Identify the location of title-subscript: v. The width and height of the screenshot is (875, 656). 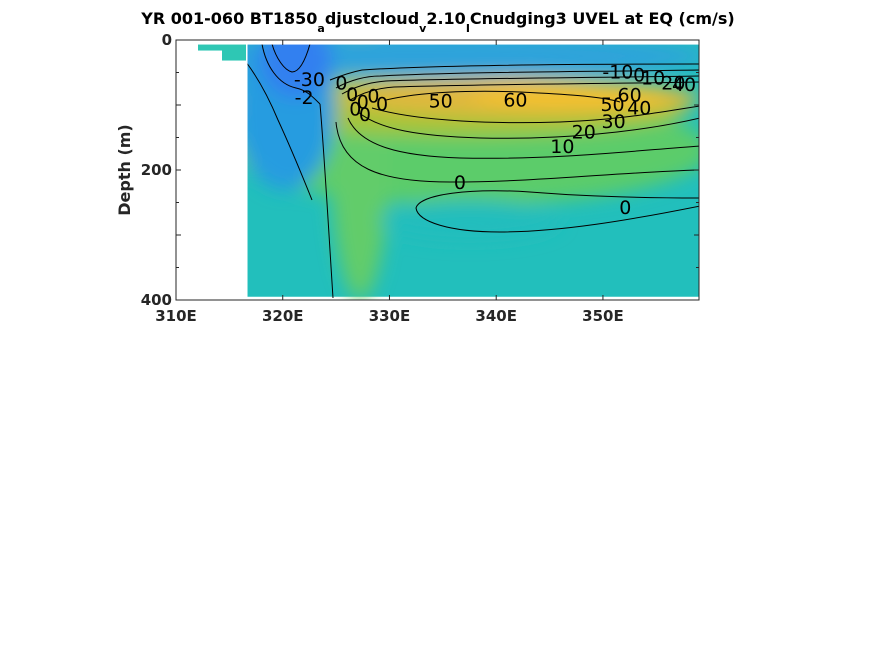
(423, 28).